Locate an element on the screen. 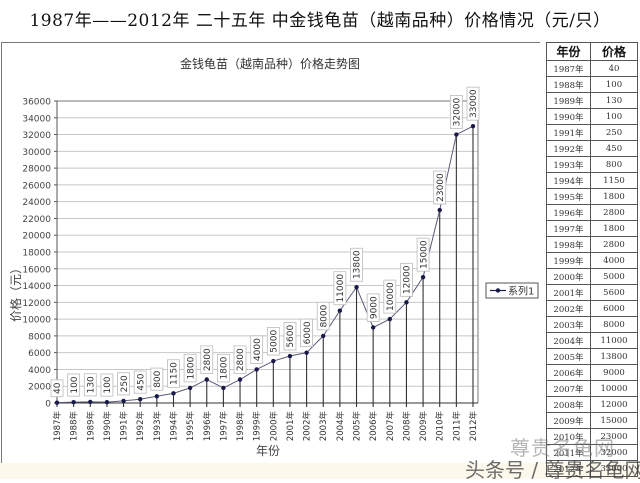 The height and width of the screenshot is (483, 640). cell-year: 2008年 is located at coordinates (568, 404).